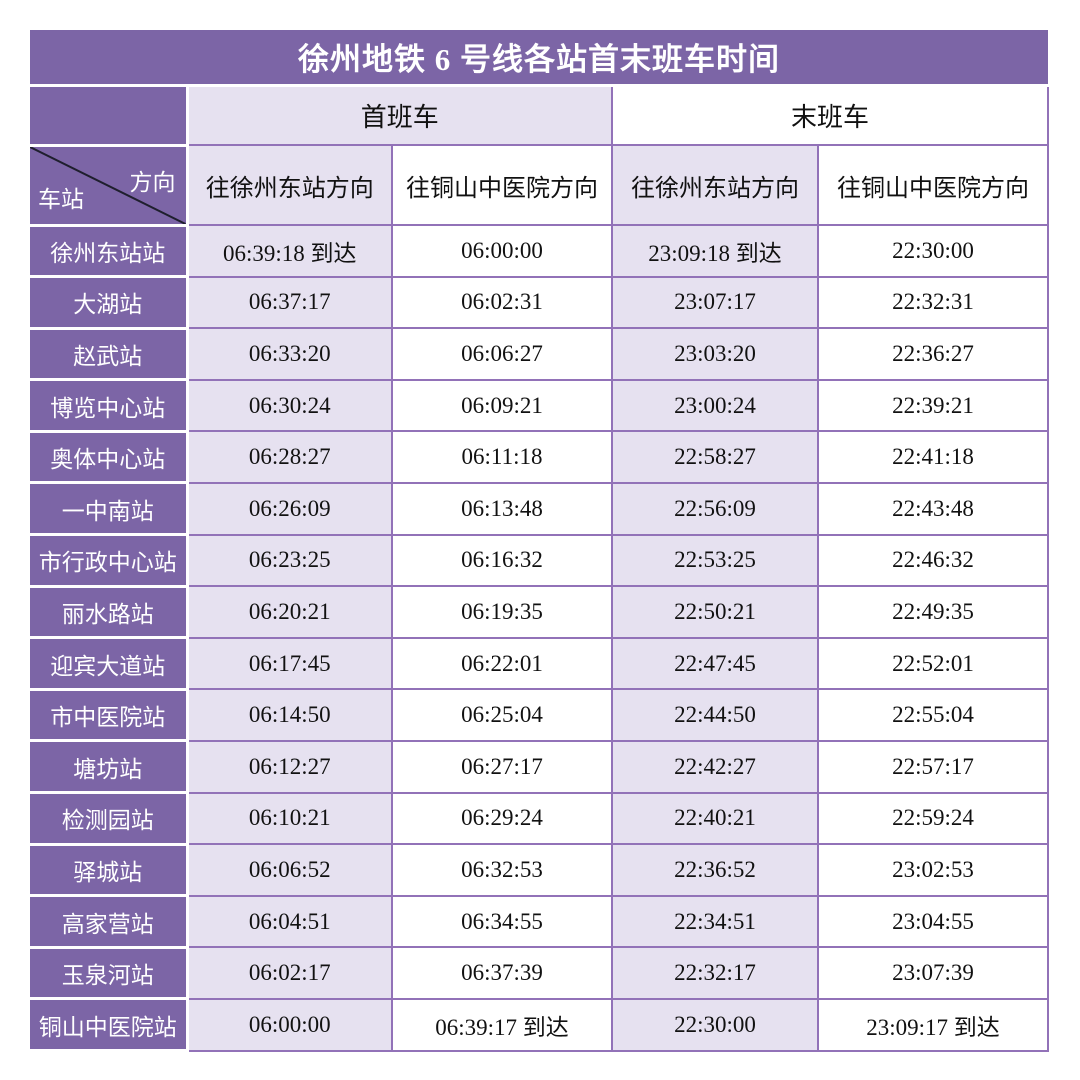 Image resolution: width=1080 pixels, height=1080 pixels. What do you see at coordinates (109, 116) in the screenshot?
I see `empty-header-cell` at bounding box center [109, 116].